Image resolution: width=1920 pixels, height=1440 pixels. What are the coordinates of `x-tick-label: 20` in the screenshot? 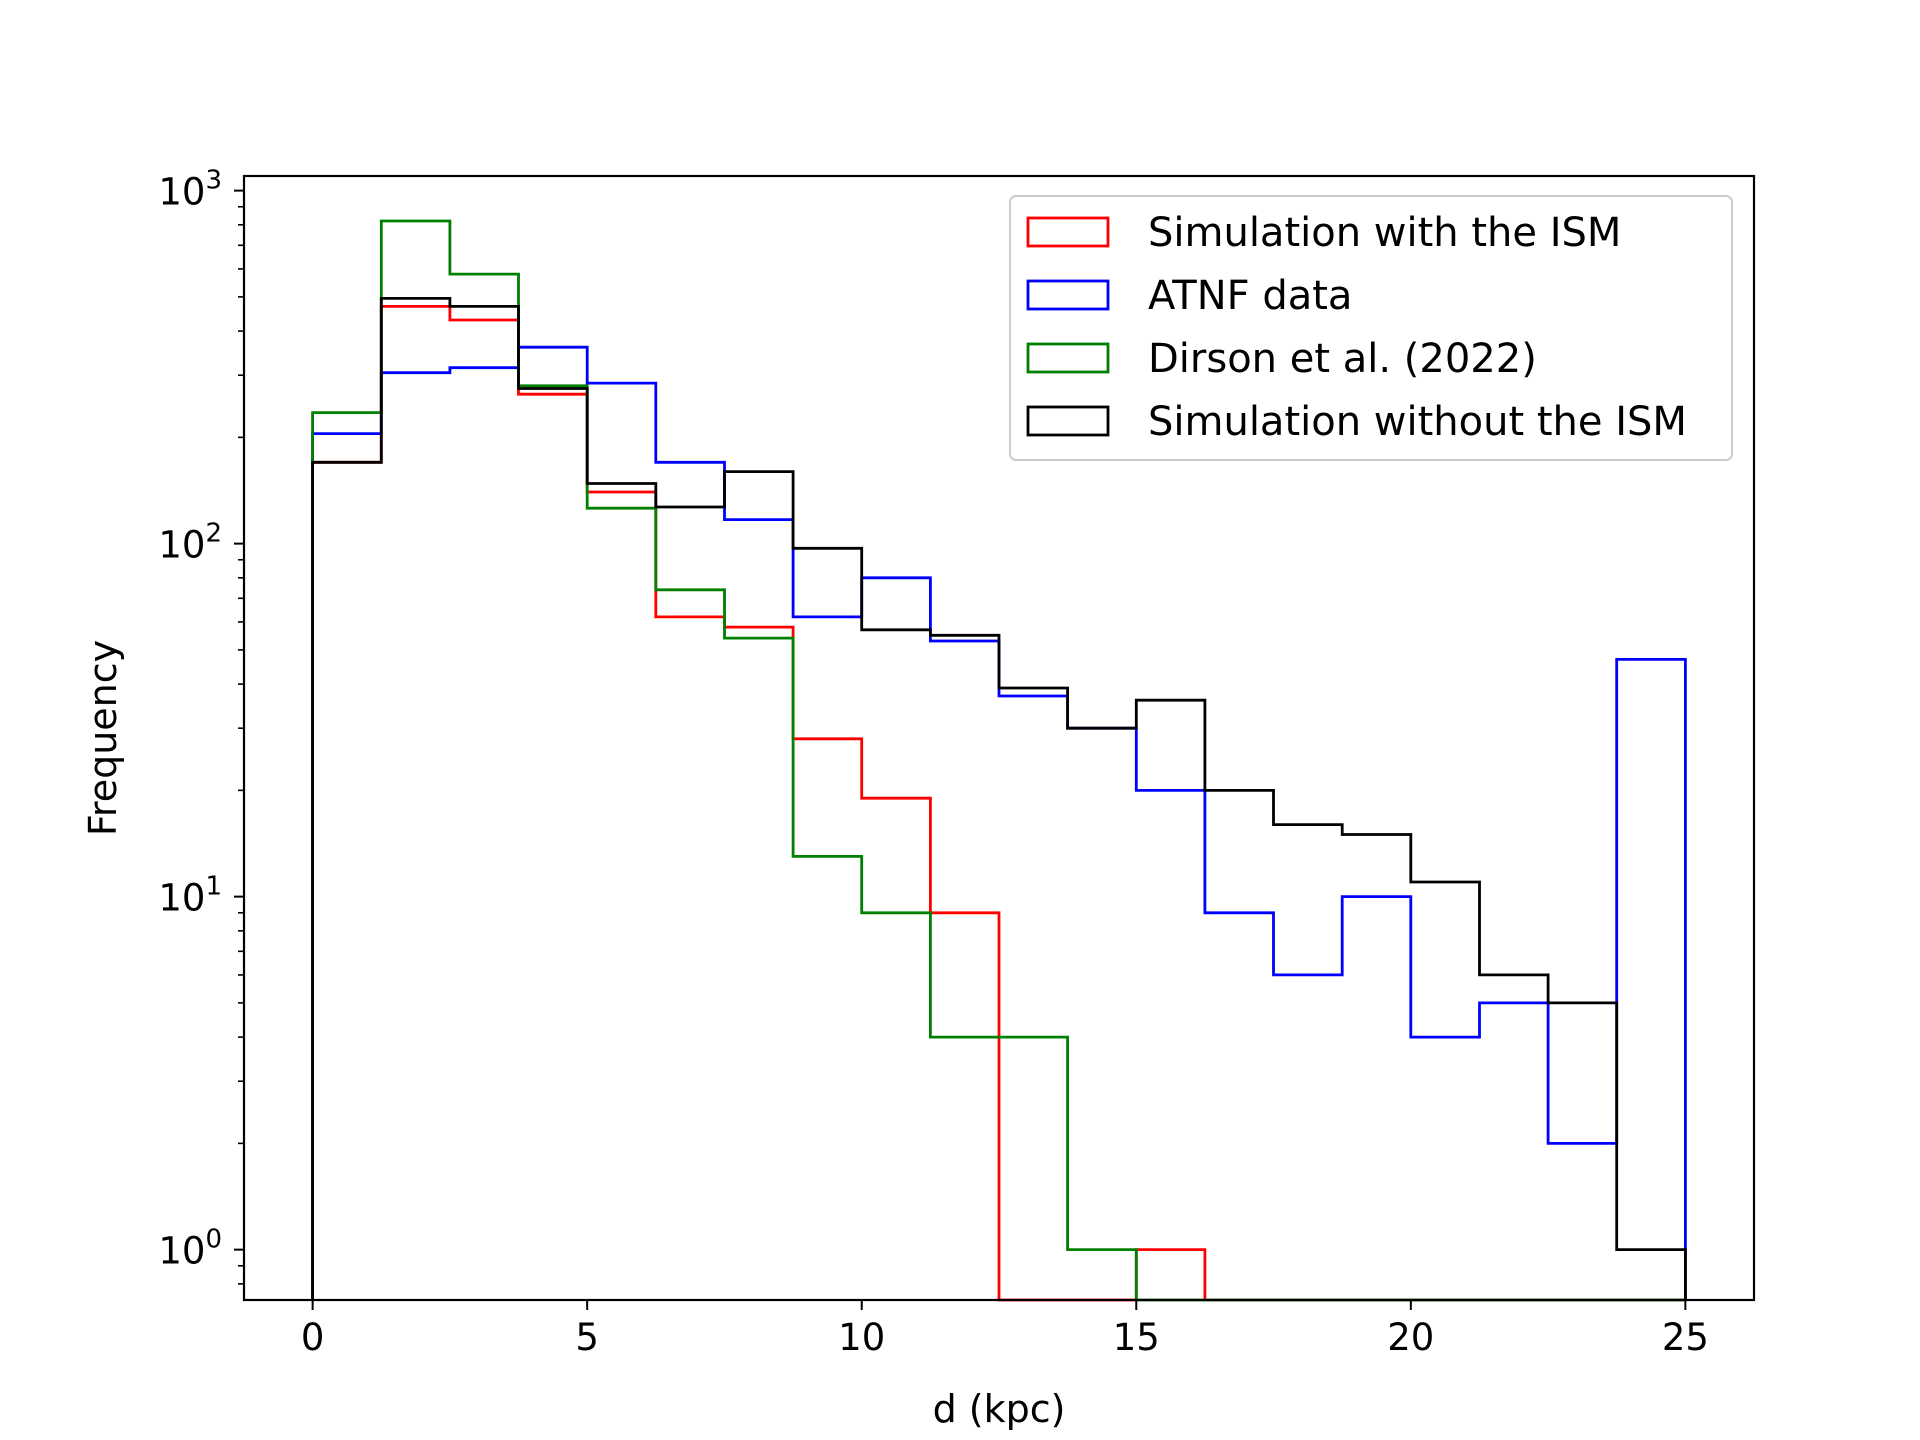 It's located at (1410, 1337).